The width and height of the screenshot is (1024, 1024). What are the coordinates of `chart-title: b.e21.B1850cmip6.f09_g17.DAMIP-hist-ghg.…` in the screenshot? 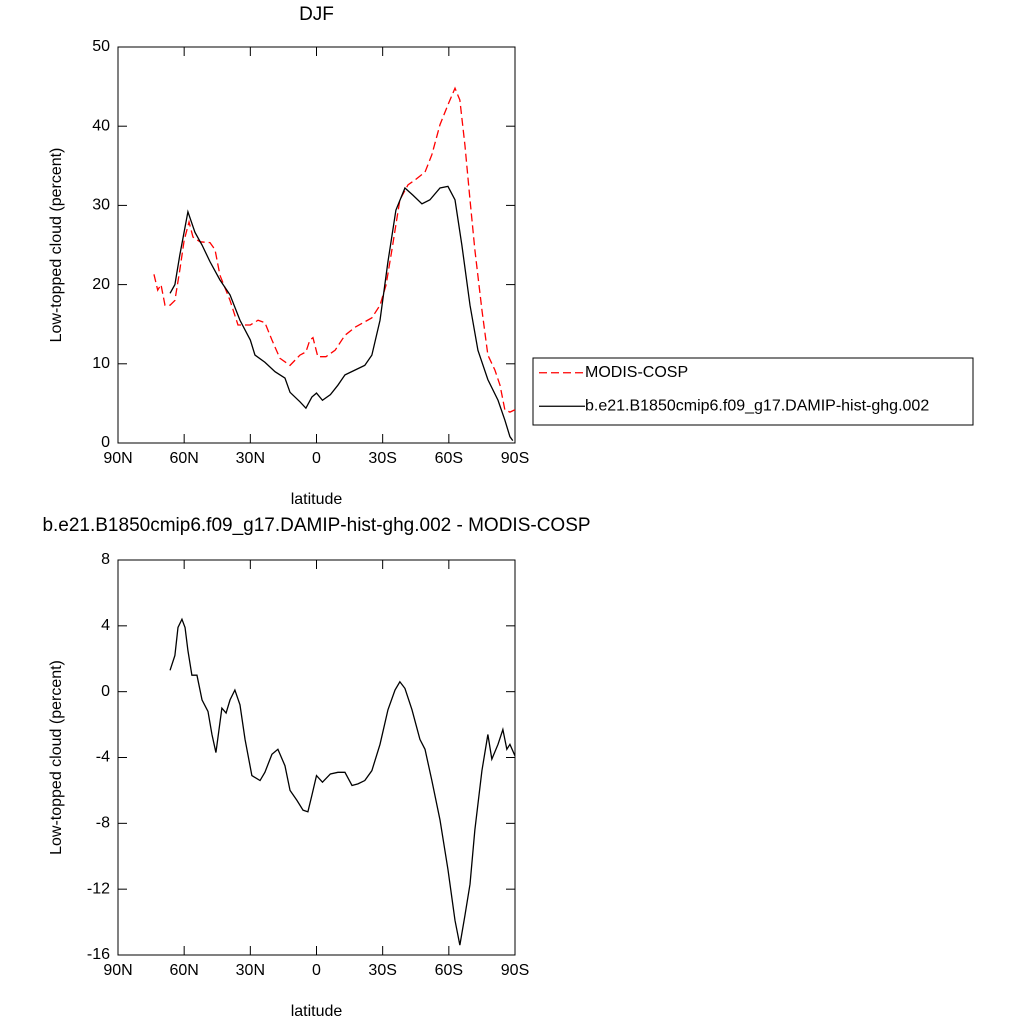 It's located at (316, 525).